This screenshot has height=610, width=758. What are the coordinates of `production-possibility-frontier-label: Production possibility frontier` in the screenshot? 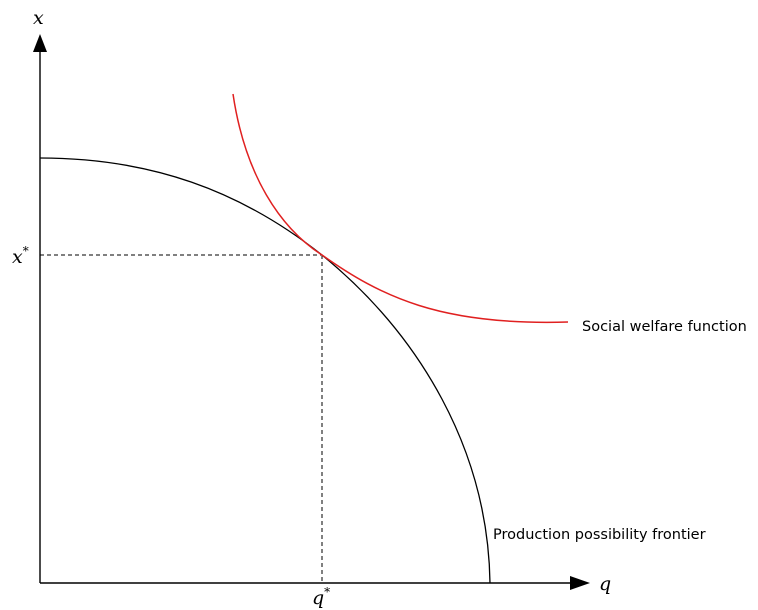 It's located at (599, 535).